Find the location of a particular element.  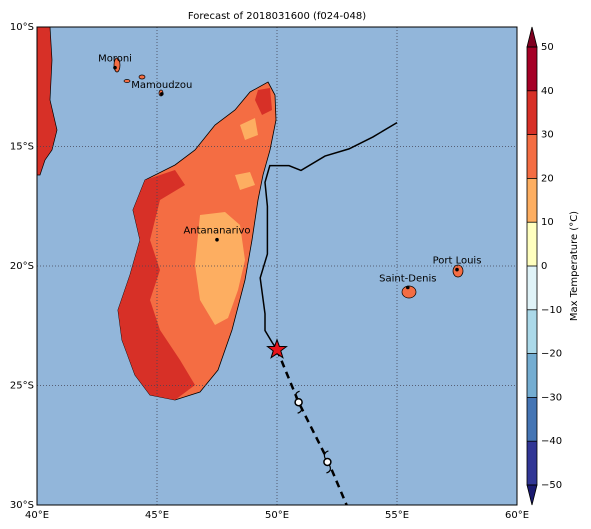

colorbar-tick-label: −20 is located at coordinates (551, 354).